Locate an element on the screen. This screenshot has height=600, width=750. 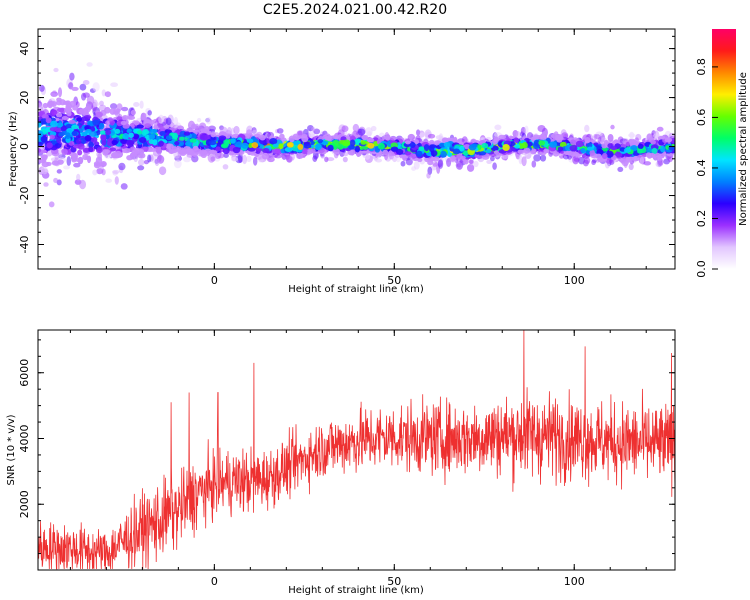
snr-x-tick-label: 0 is located at coordinates (214, 581).